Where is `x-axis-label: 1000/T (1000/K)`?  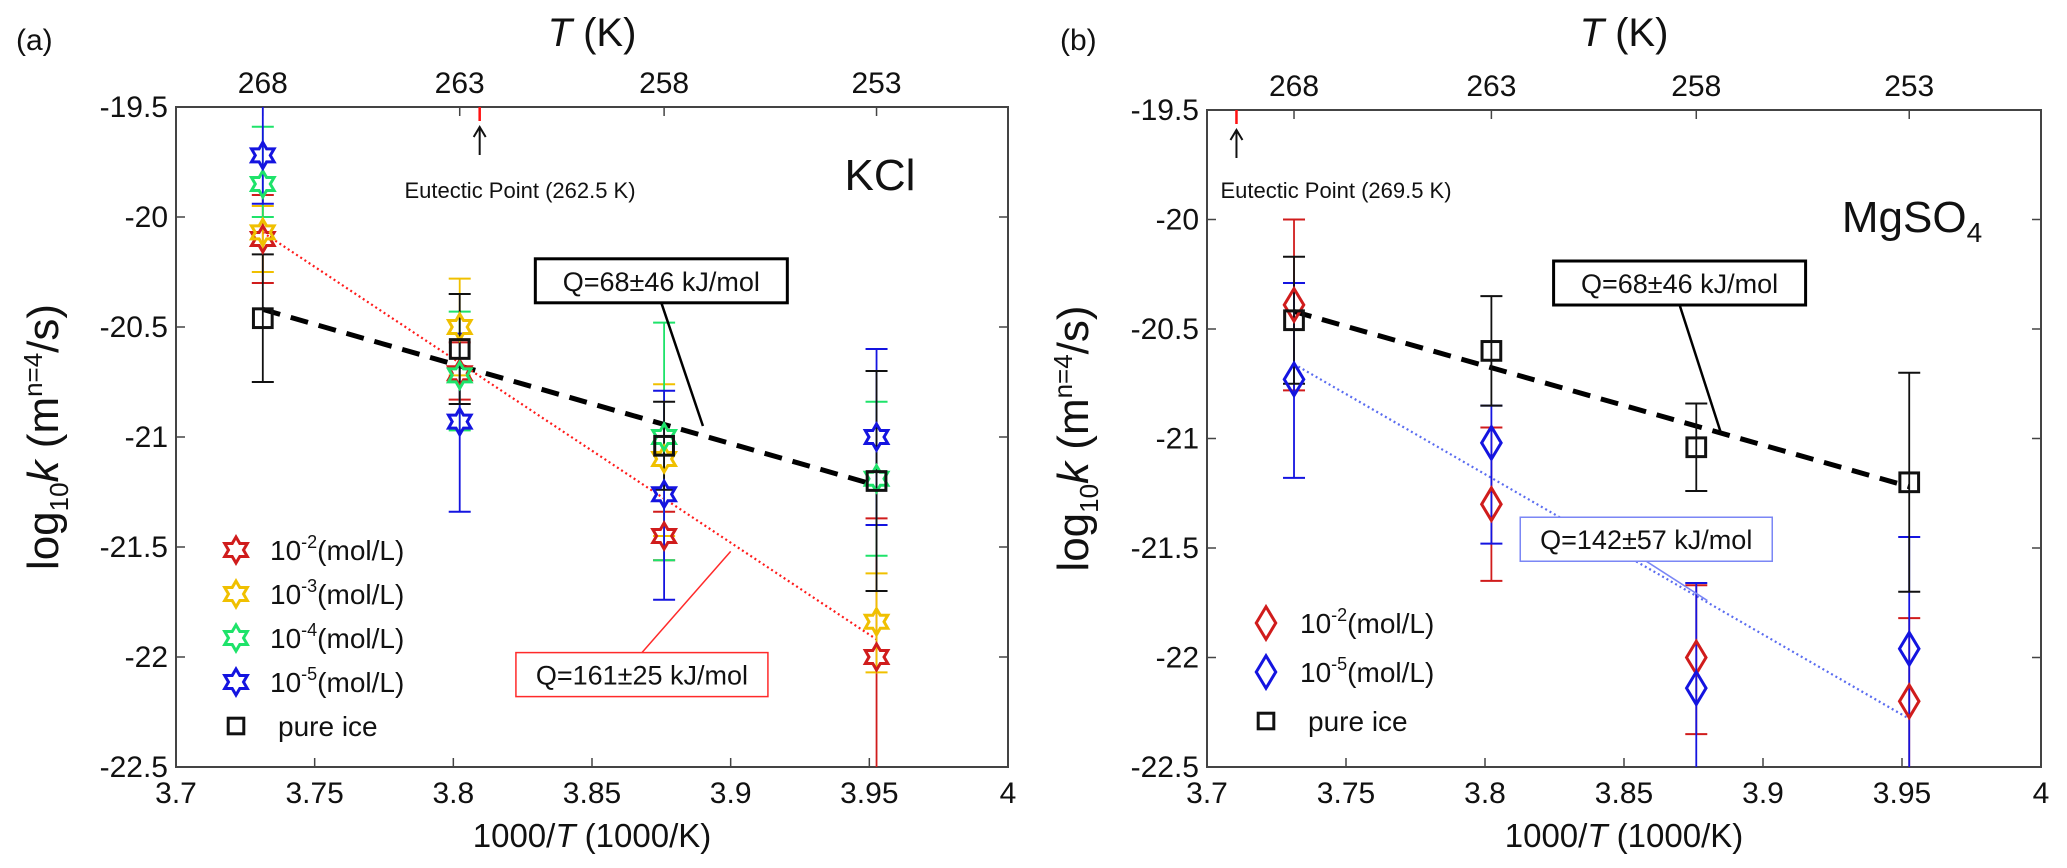 x-axis-label: 1000/T (1000/K) is located at coordinates (1624, 835).